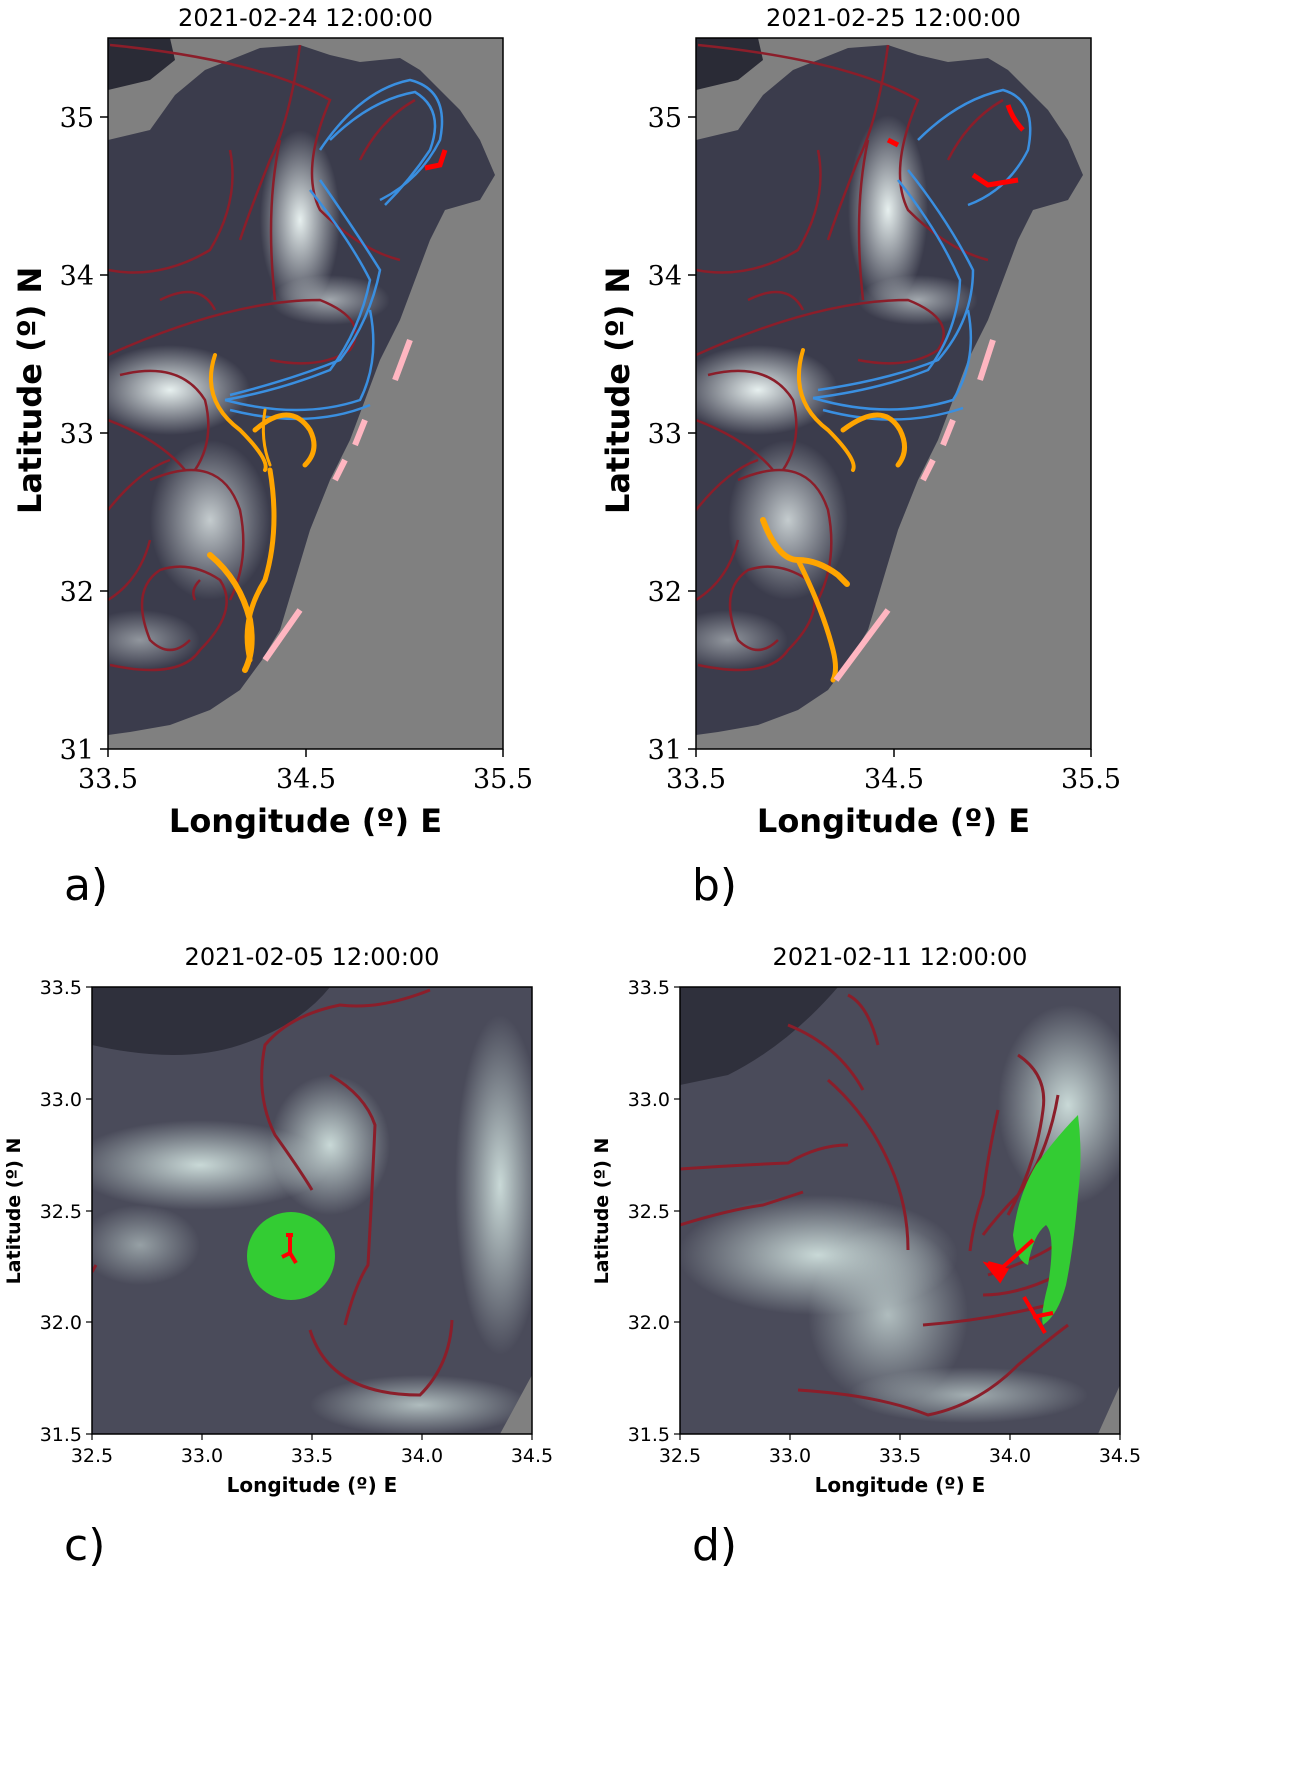  I want to click on panel-b-title: 2021-02-25 12:00:00, so click(893, 18).